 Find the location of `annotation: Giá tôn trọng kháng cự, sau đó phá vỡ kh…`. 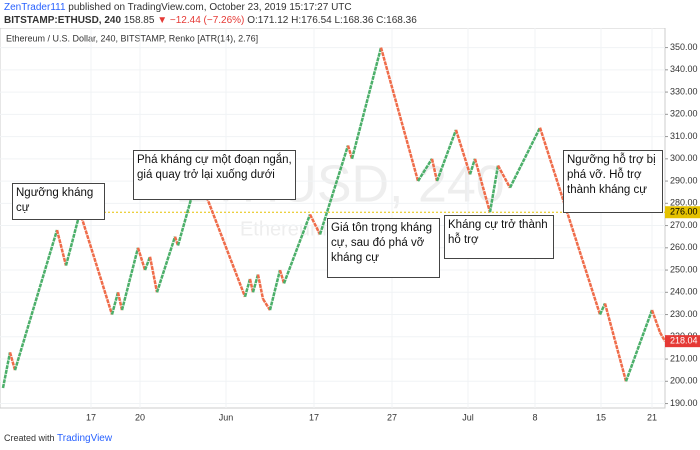

annotation: Giá tôn trọng kháng cự, sau đó phá vỡ kh… is located at coordinates (383, 248).